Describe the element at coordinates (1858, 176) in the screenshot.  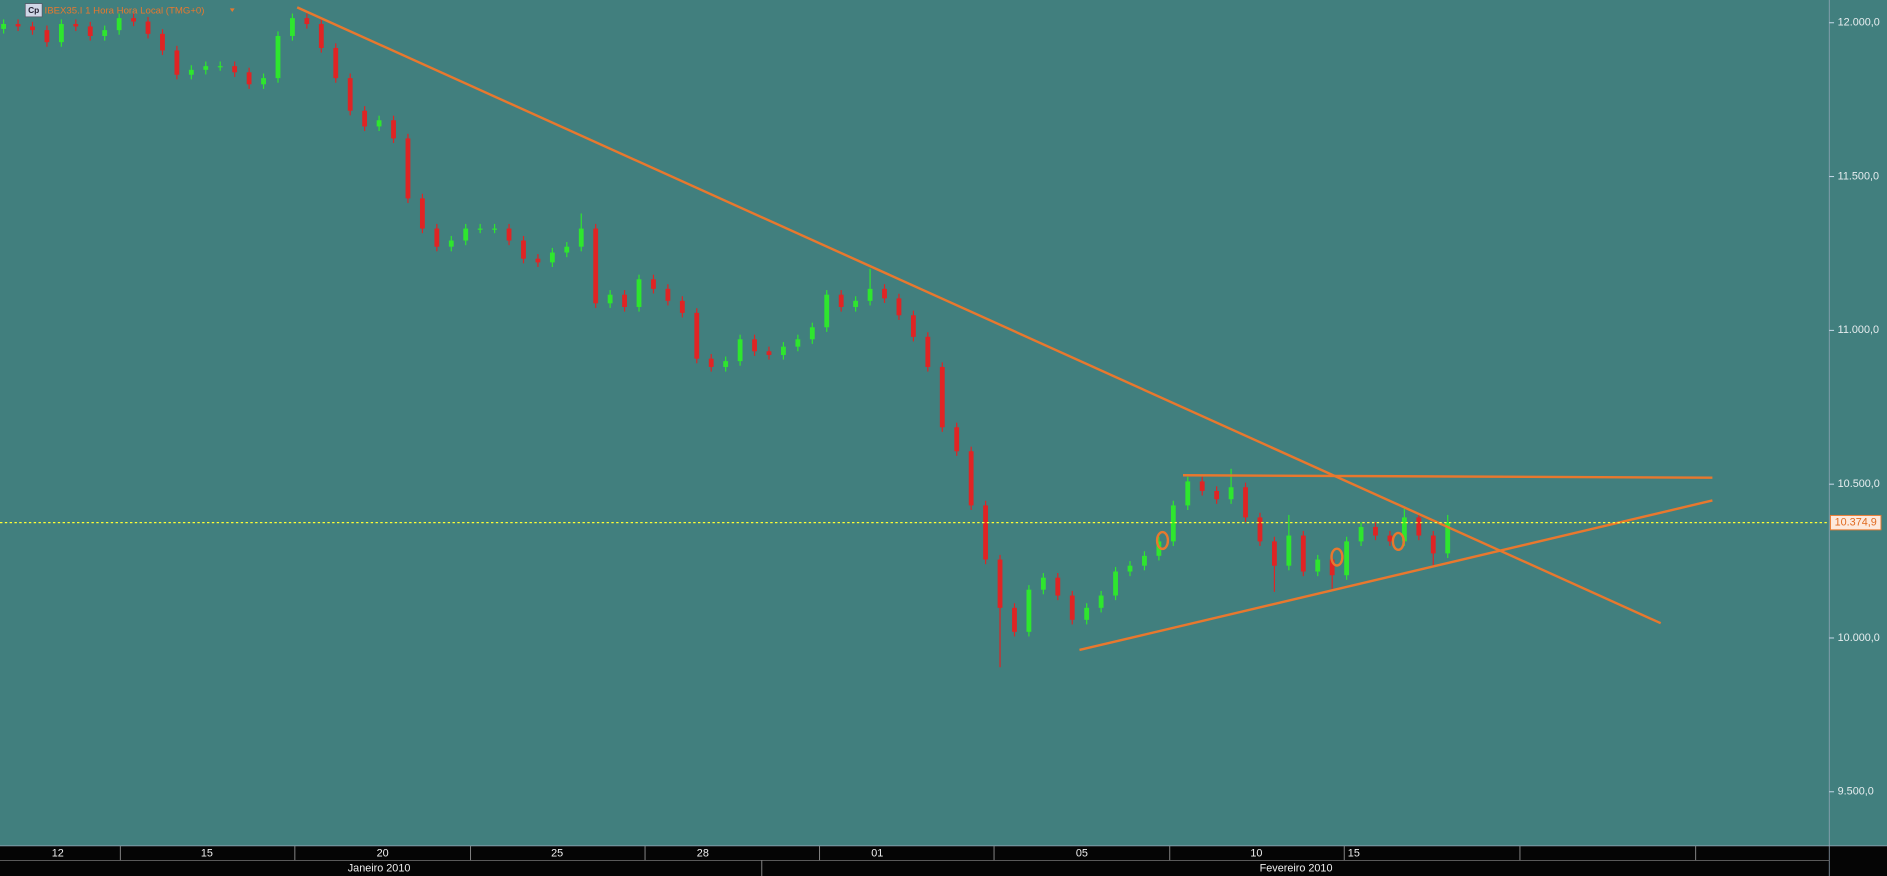
I see `y-tick-label: 11.500,0` at that location.